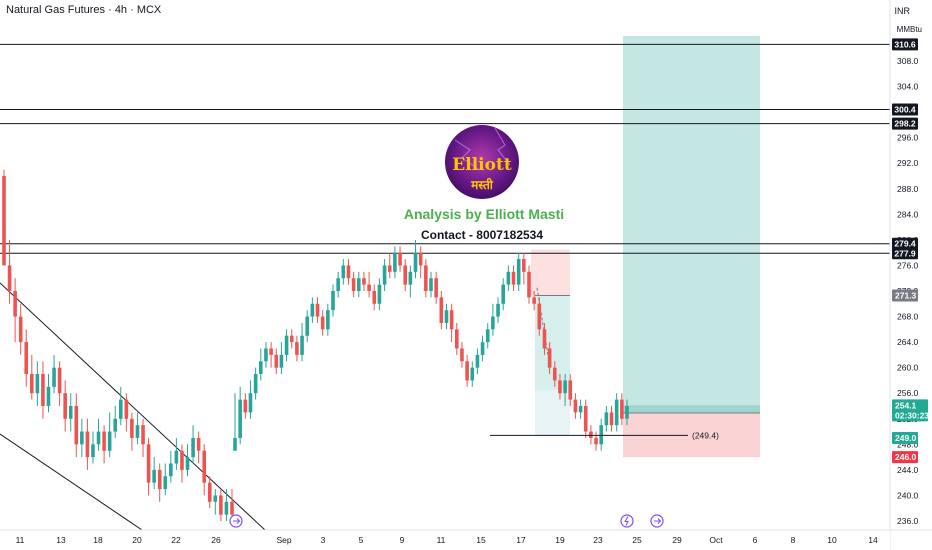  Describe the element at coordinates (84, 10) in the screenshot. I see `chart-title: Natural Gas Futures · 4h · MCX` at that location.